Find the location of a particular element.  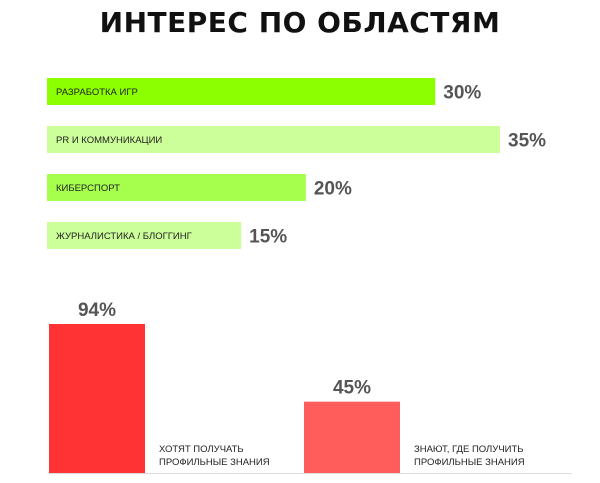

hbar-label-2: PR И КОММУНИКАЦИИ is located at coordinates (109, 140).